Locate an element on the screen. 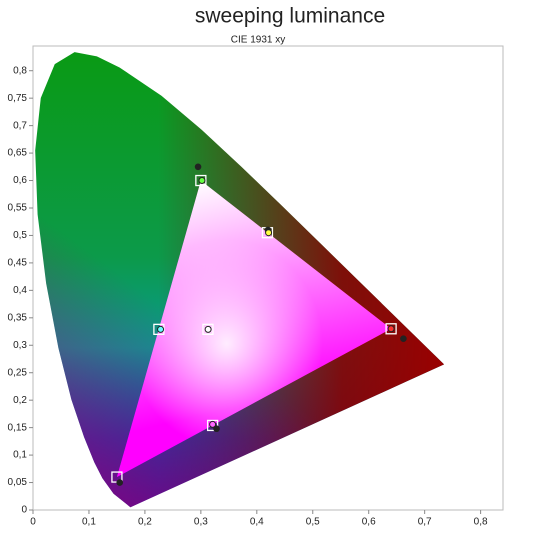  y-tick-label: 0,2 is located at coordinates (20, 400).